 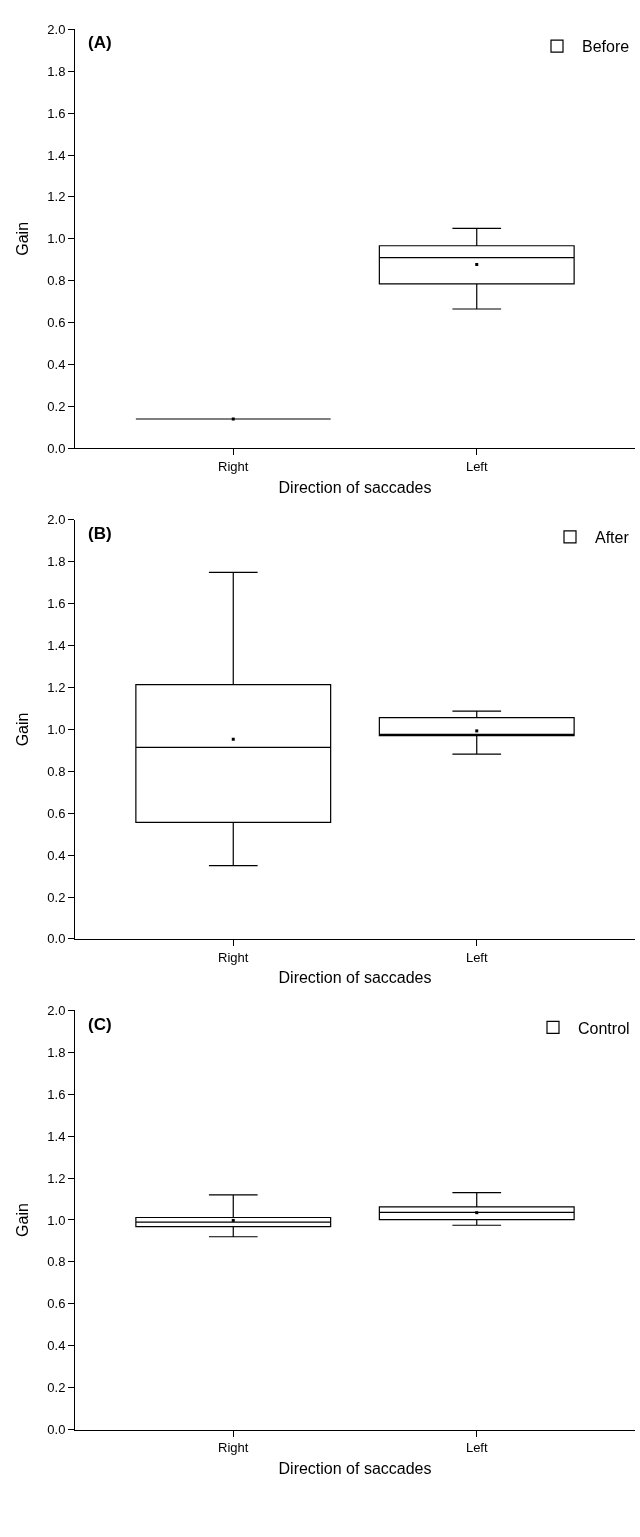 I want to click on chart-title: (A), so click(x=100, y=42).